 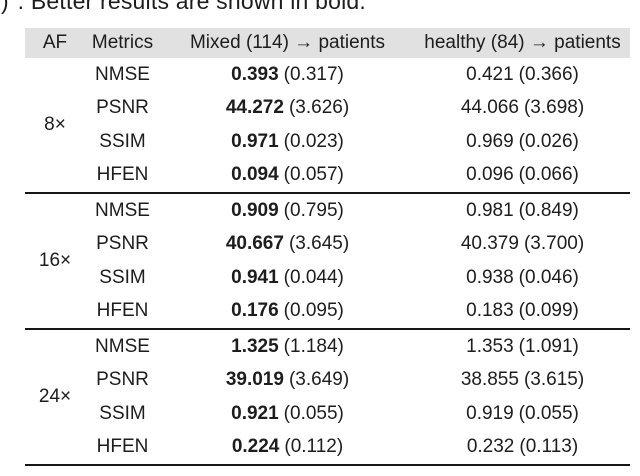 I want to click on mixed-std: (0.095), so click(x=313, y=311).